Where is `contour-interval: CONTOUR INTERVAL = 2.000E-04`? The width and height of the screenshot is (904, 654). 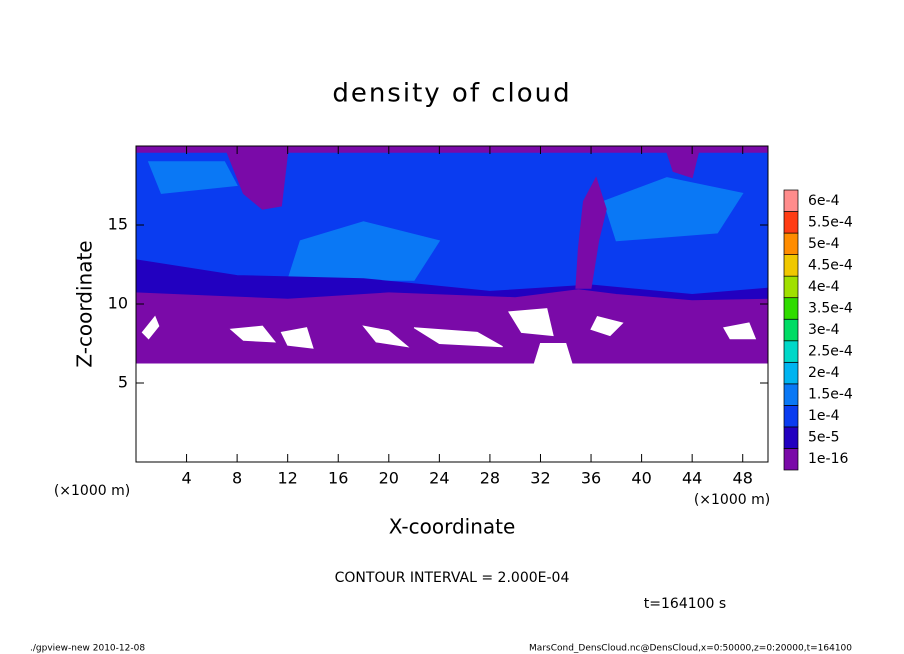
contour-interval: CONTOUR INTERVAL = 2.000E-04 is located at coordinates (452, 578).